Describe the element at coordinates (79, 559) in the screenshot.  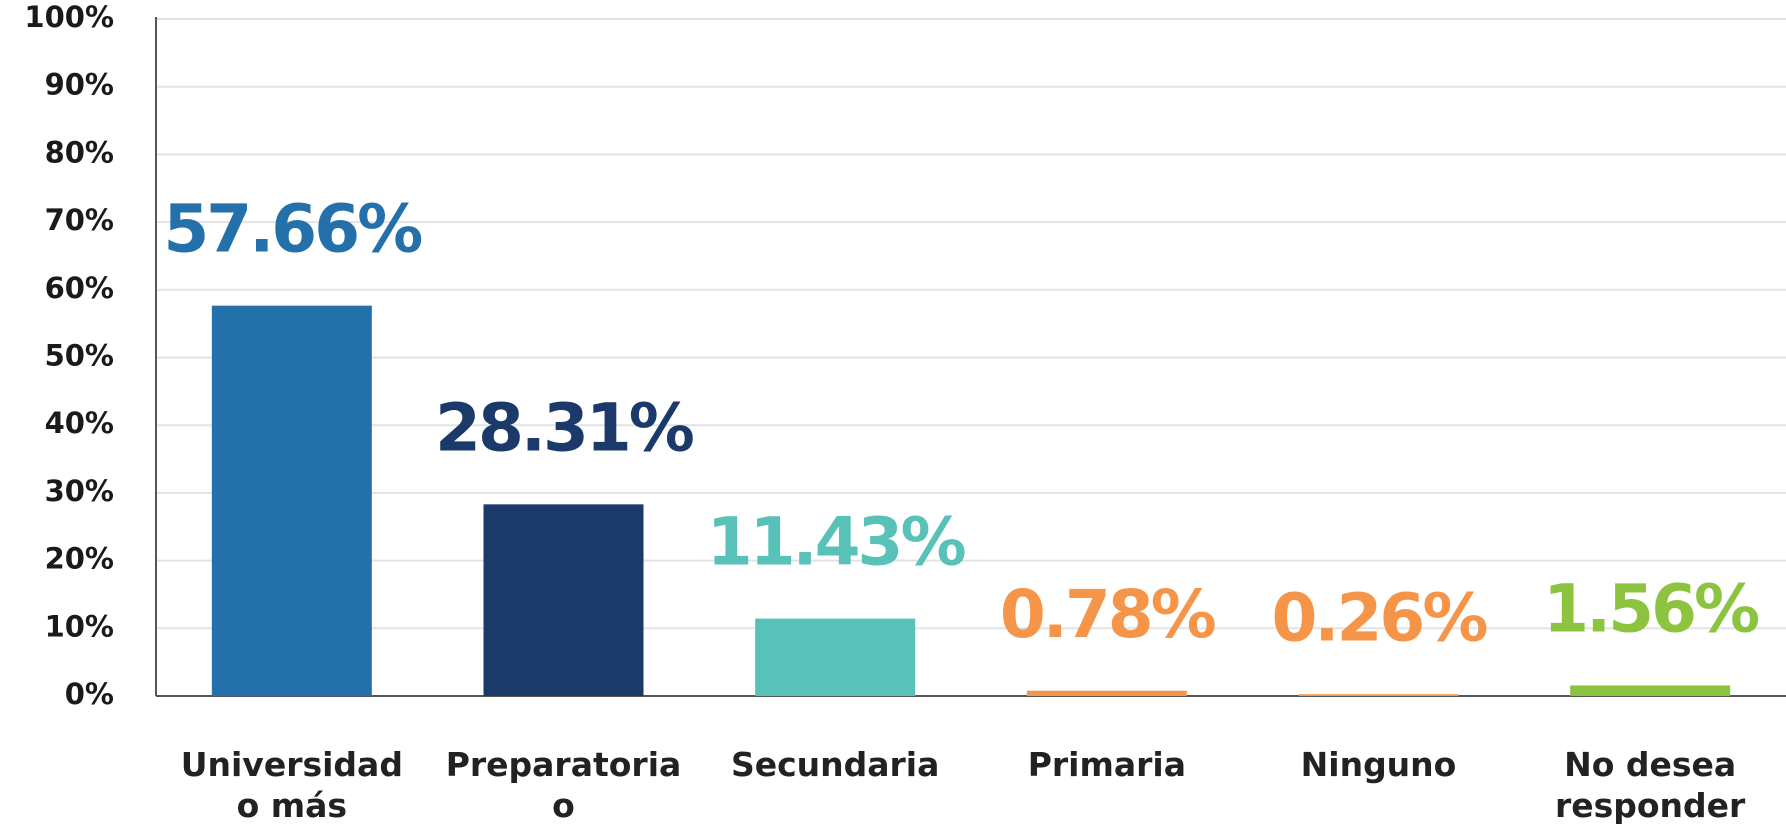
I see `y-tick-label: 20%` at that location.